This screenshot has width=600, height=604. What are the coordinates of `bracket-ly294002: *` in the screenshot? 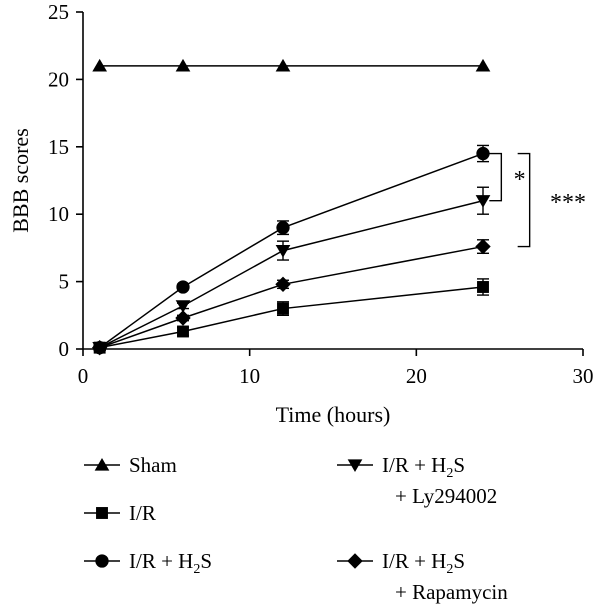 It's located at (507, 177).